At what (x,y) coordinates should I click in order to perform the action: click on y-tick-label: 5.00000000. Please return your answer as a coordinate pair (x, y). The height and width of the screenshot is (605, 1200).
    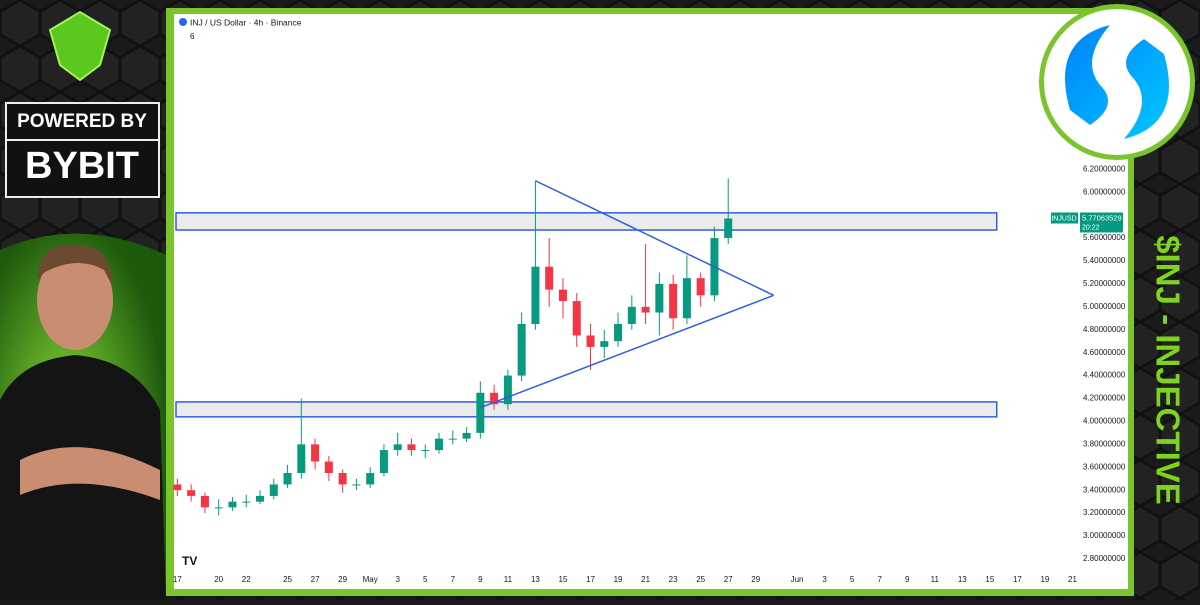
    Looking at the image, I should click on (1104, 306).